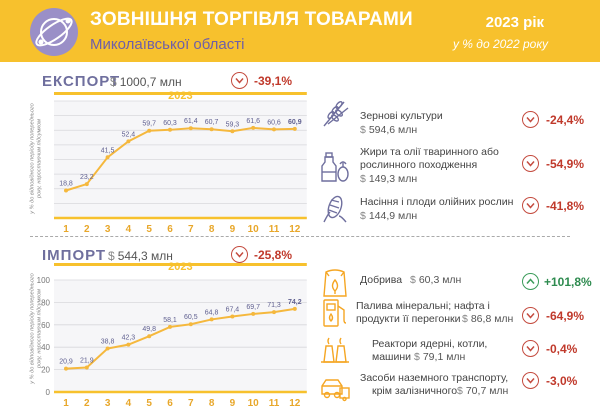  Describe the element at coordinates (191, 317) in the screenshot. I see `data-label: 60,5` at that location.